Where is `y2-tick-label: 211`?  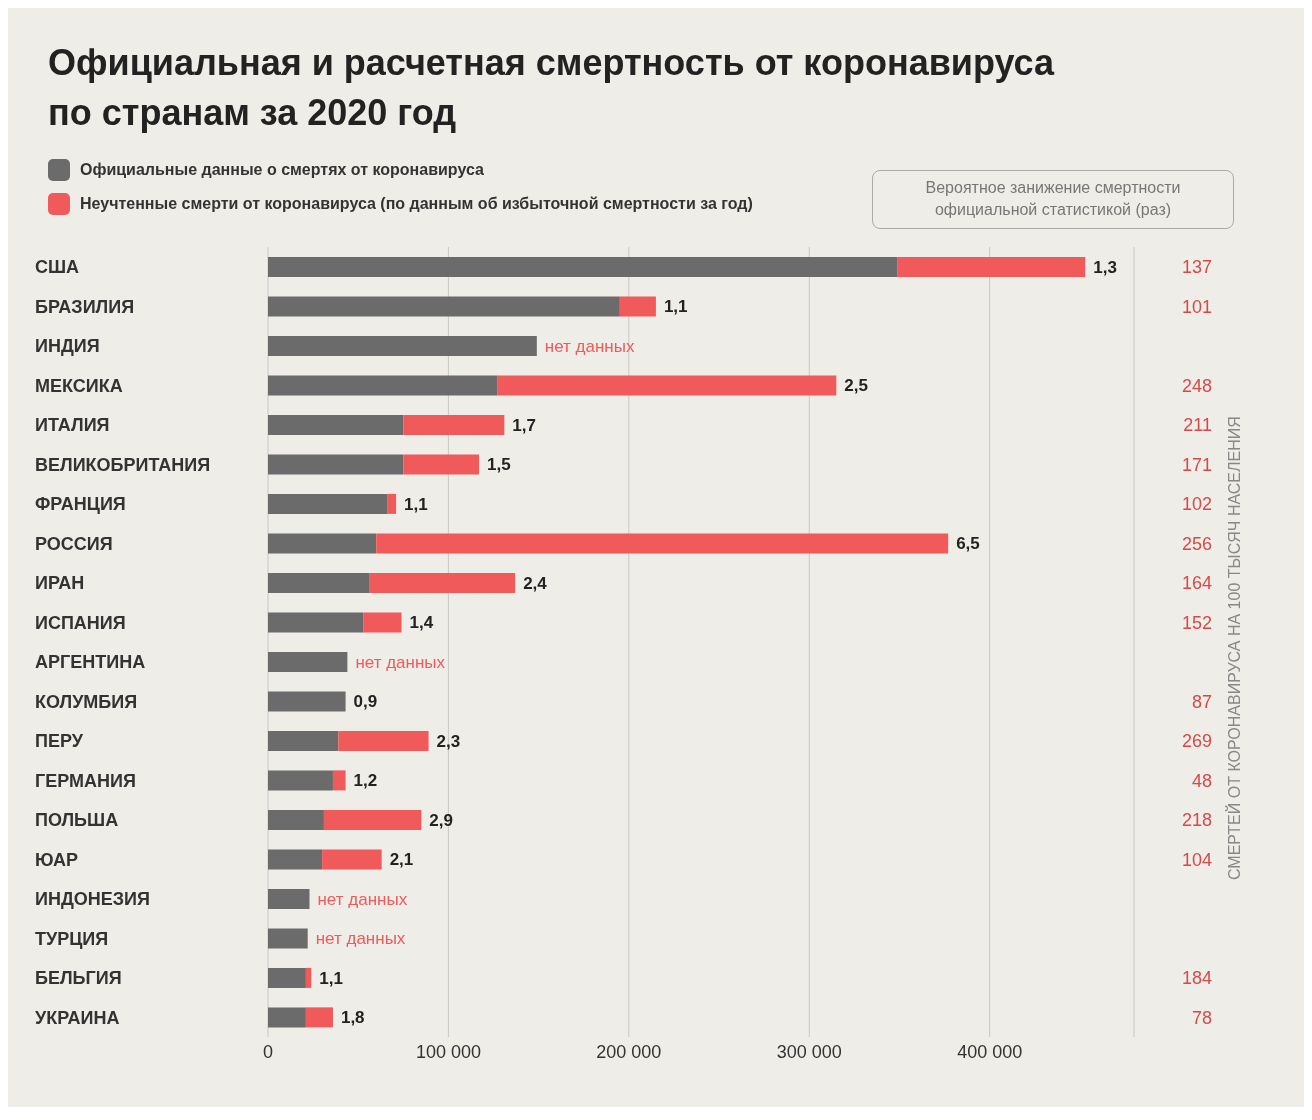
y2-tick-label: 211 is located at coordinates (1197, 424).